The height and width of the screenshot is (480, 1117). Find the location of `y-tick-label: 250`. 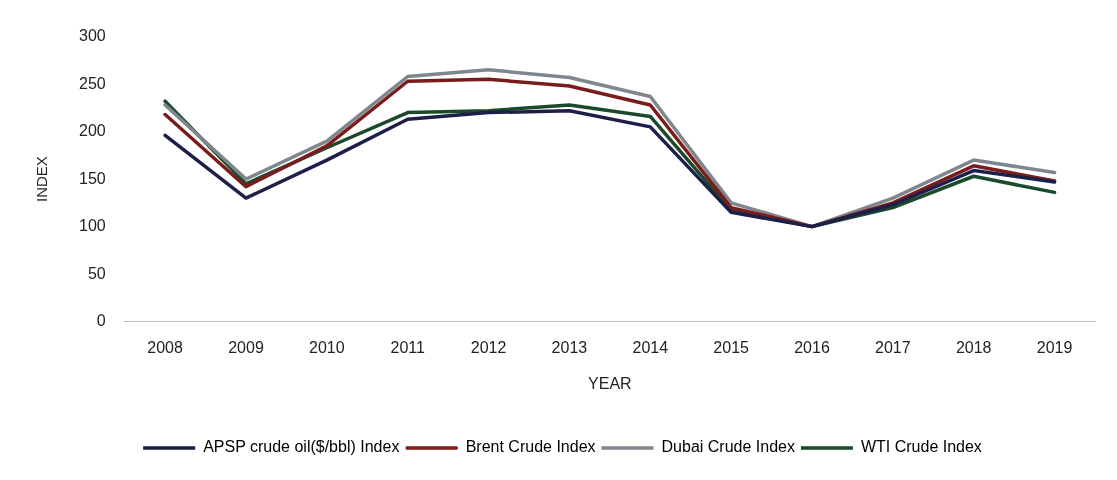

y-tick-label: 250 is located at coordinates (92, 83).